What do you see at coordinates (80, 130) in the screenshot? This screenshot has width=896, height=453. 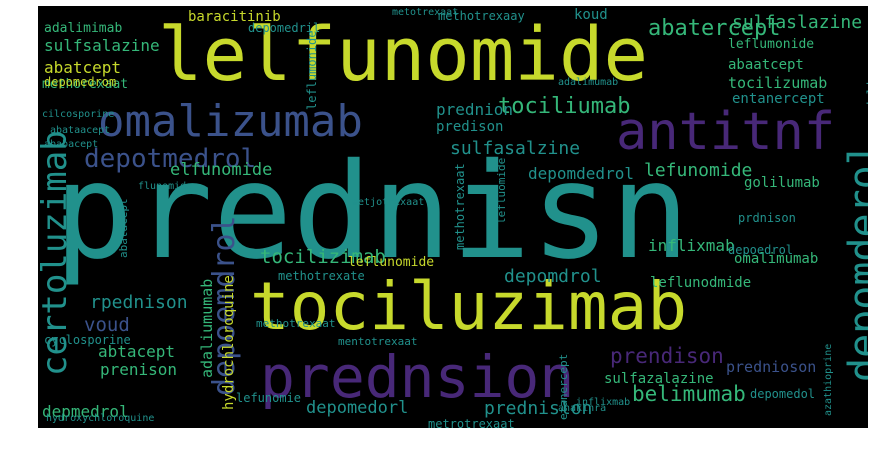 I see `word: abataacept` at bounding box center [80, 130].